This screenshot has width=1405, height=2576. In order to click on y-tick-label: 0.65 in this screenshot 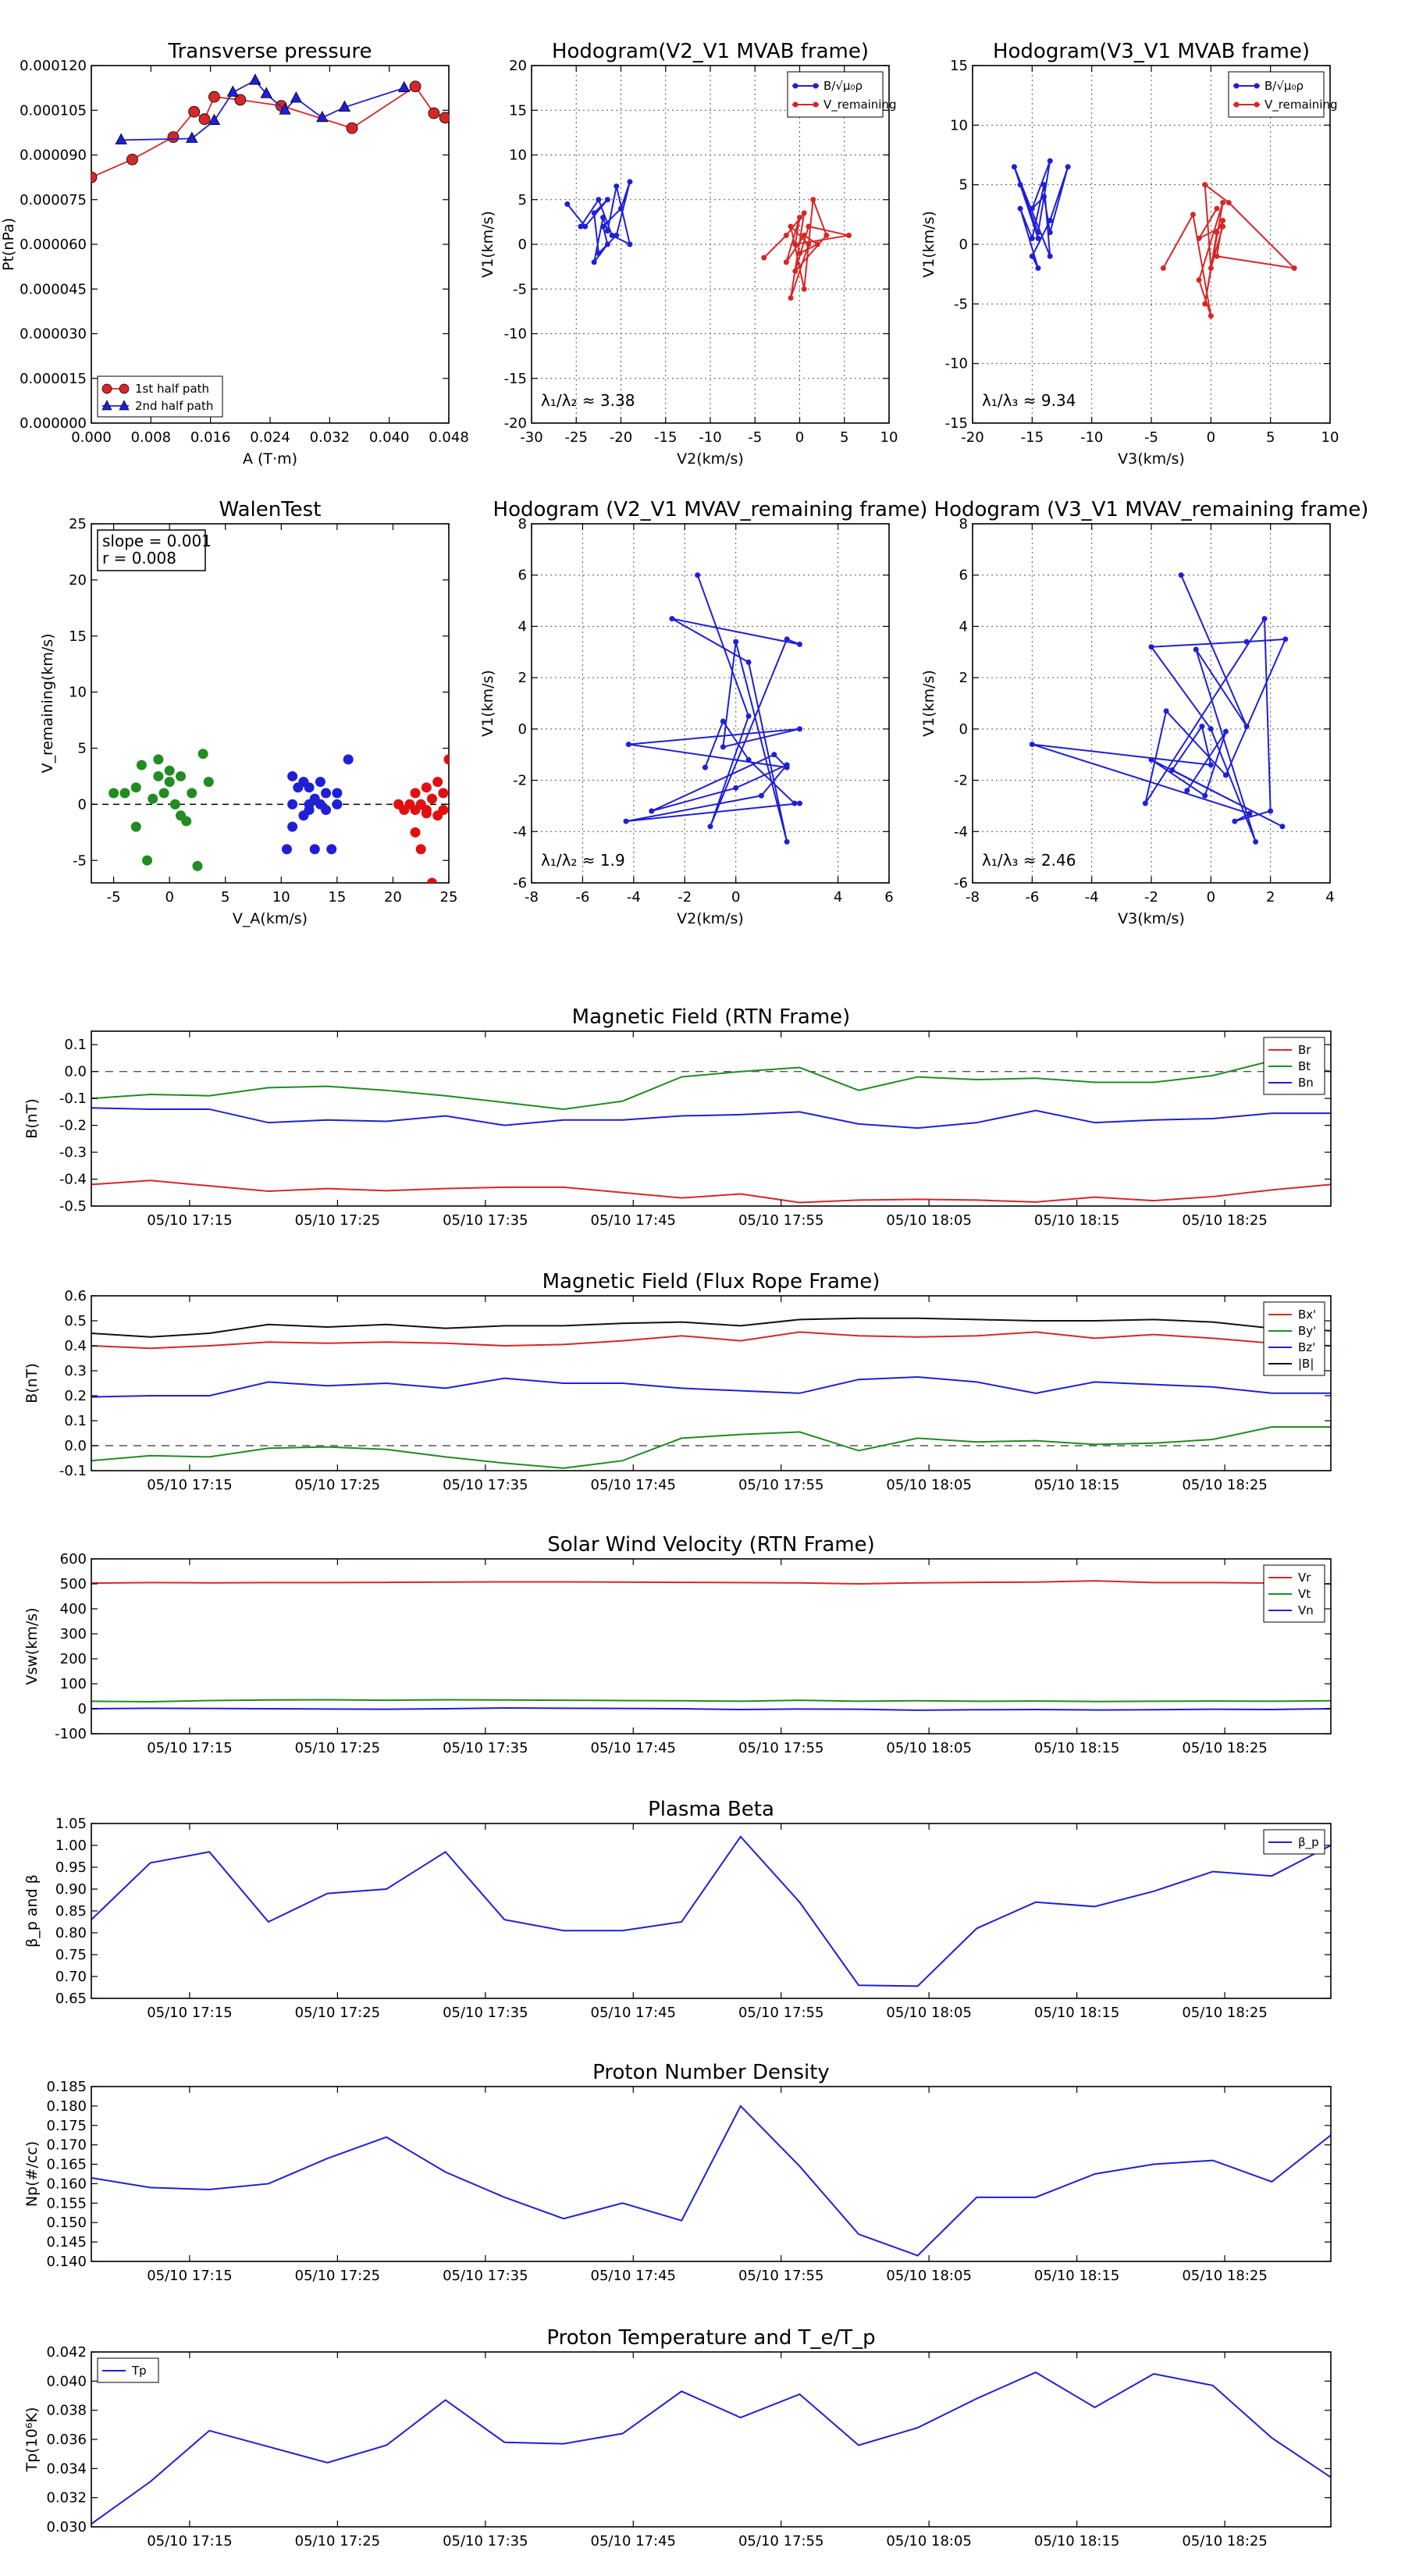, I will do `click(71, 1999)`.